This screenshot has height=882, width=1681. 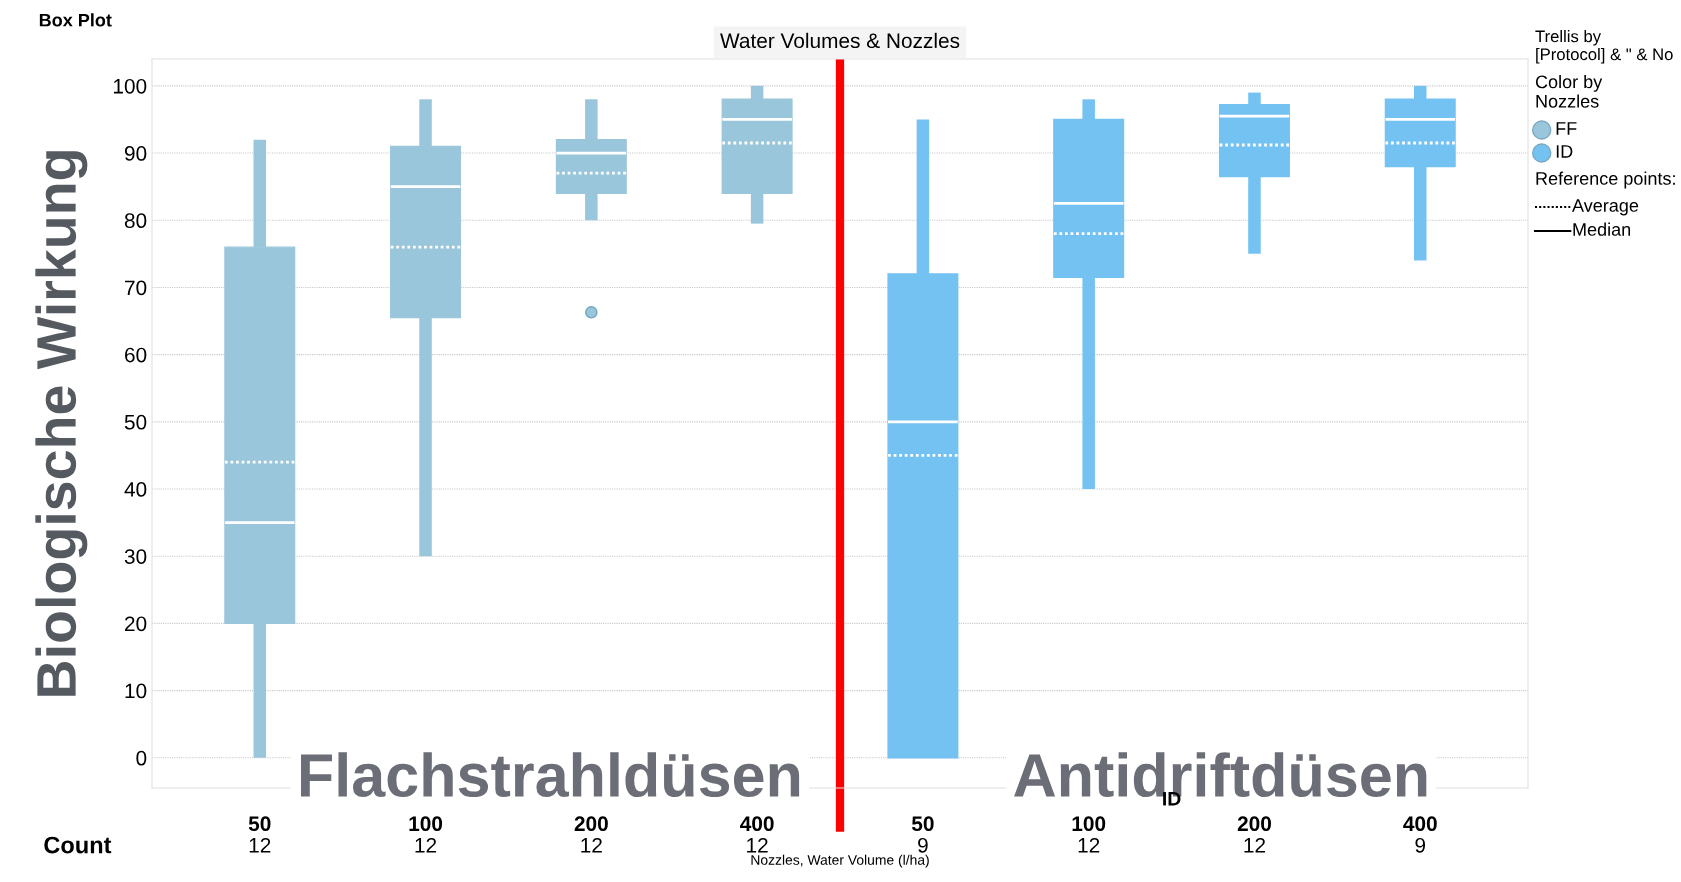 I want to click on text: Count, so click(x=78, y=845).